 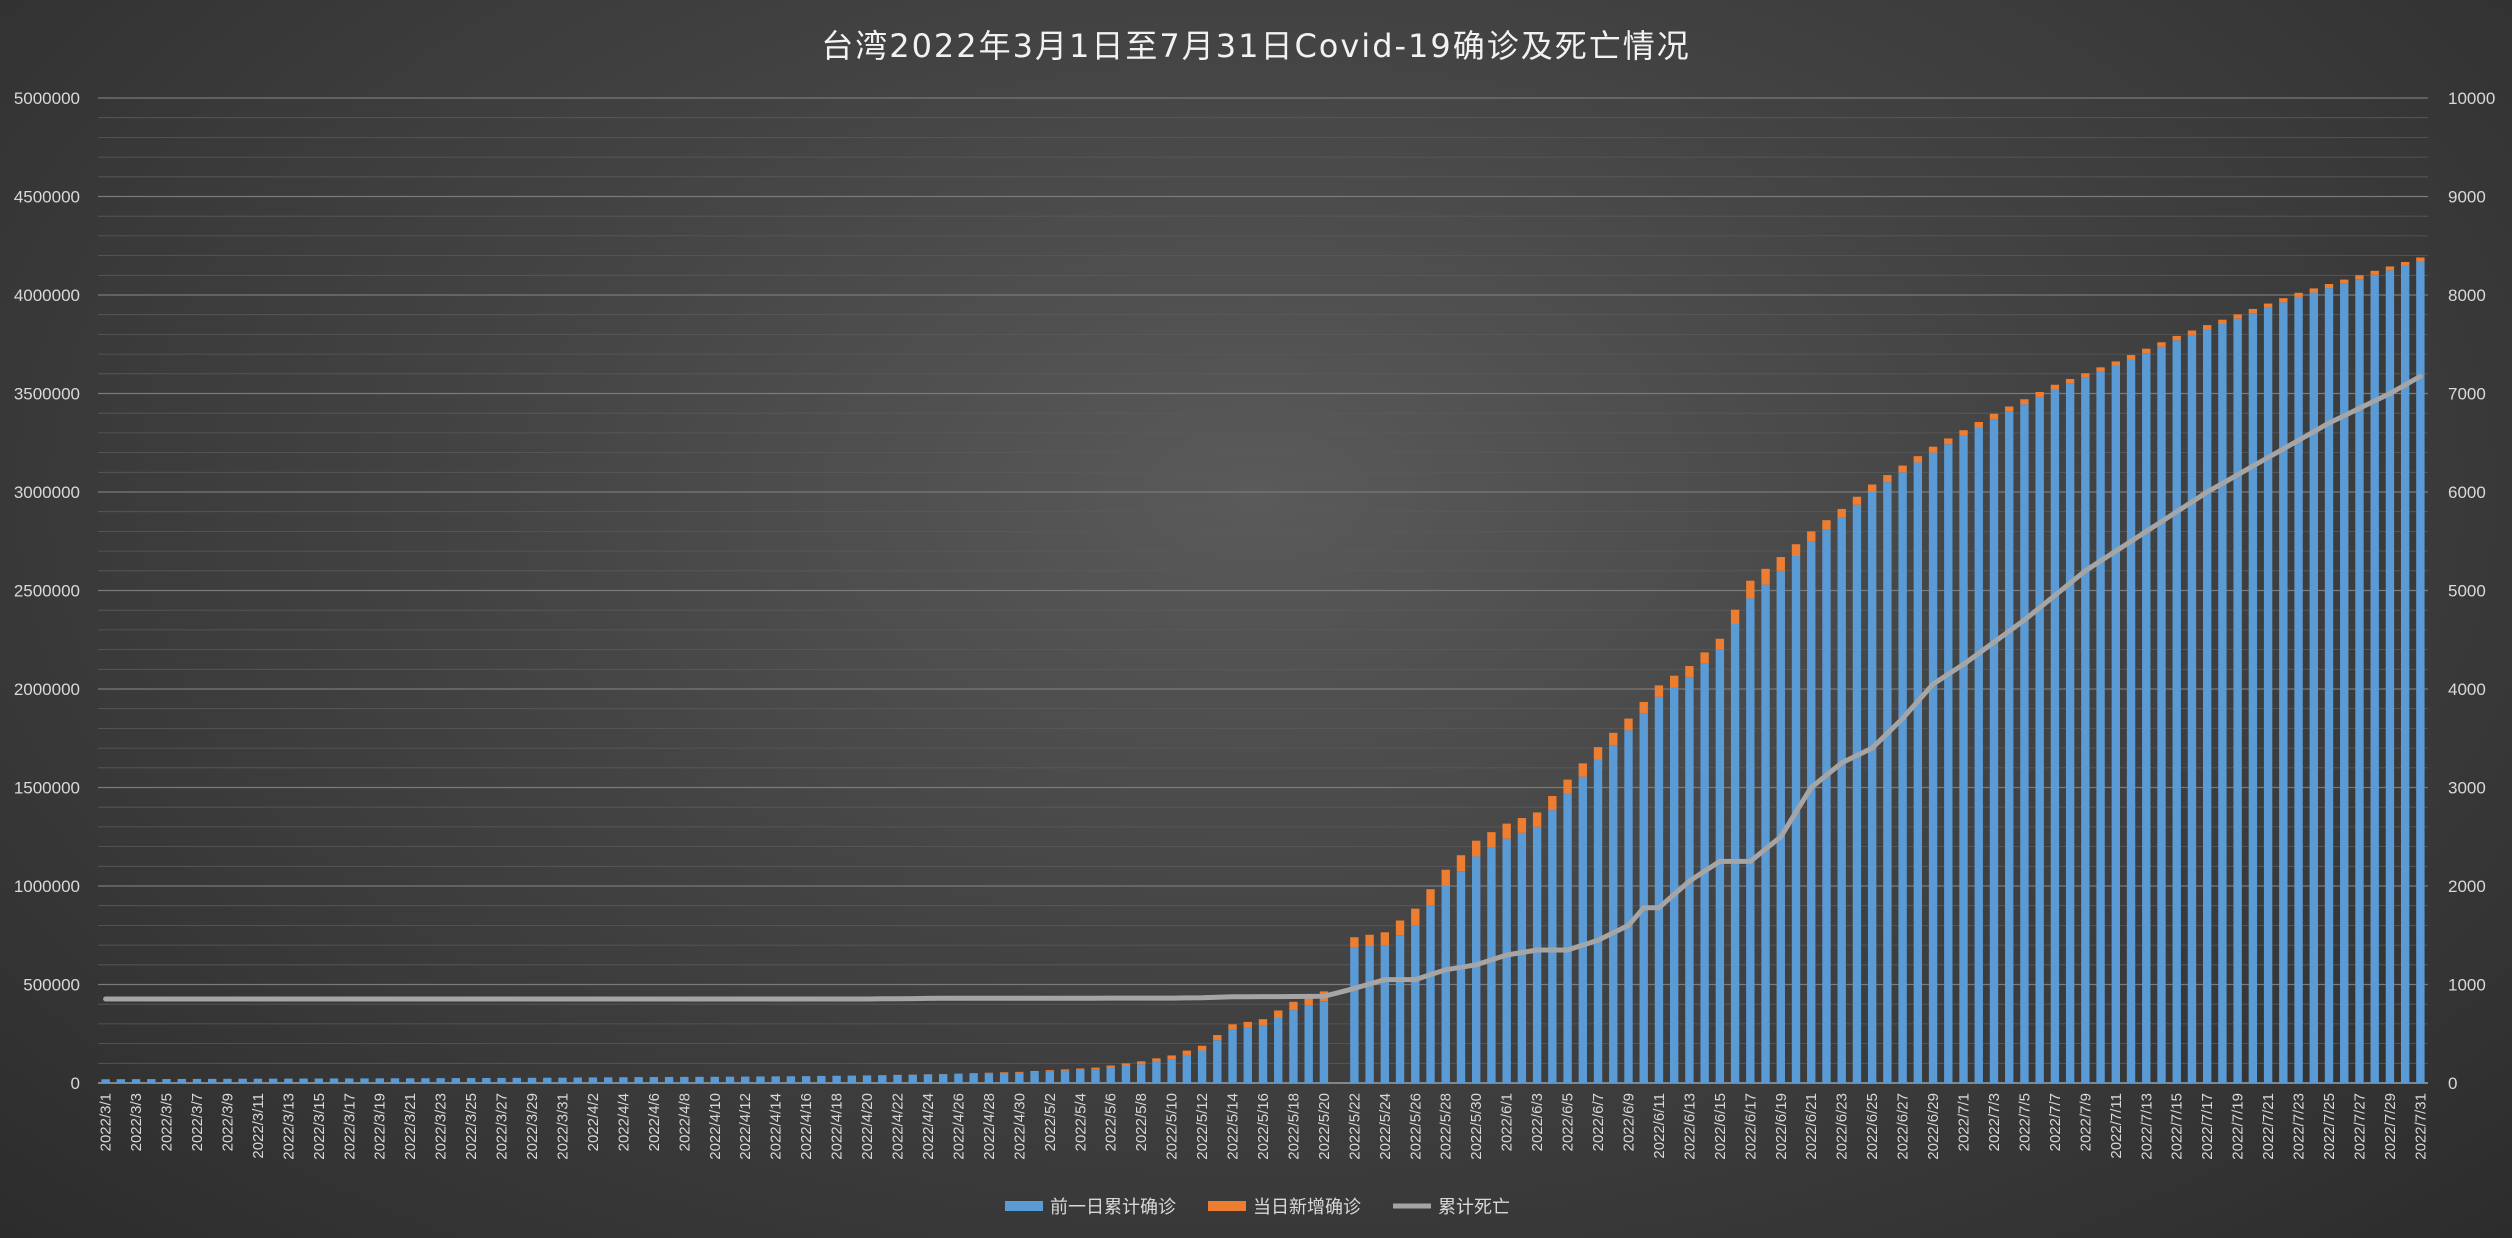 What do you see at coordinates (47, 788) in the screenshot?
I see `left-y-tick-label: 1500000` at bounding box center [47, 788].